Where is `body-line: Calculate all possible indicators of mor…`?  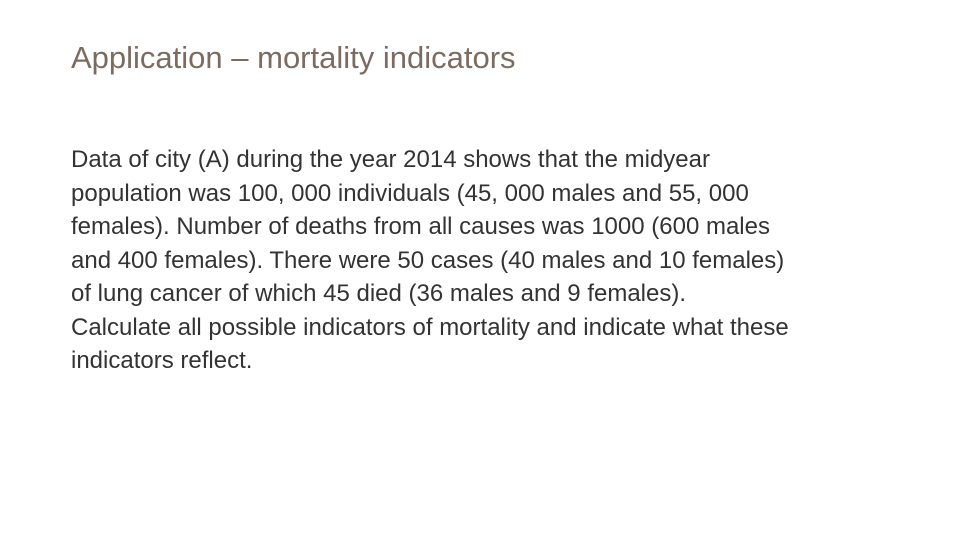 body-line: Calculate all possible indicators of mor… is located at coordinates (430, 327).